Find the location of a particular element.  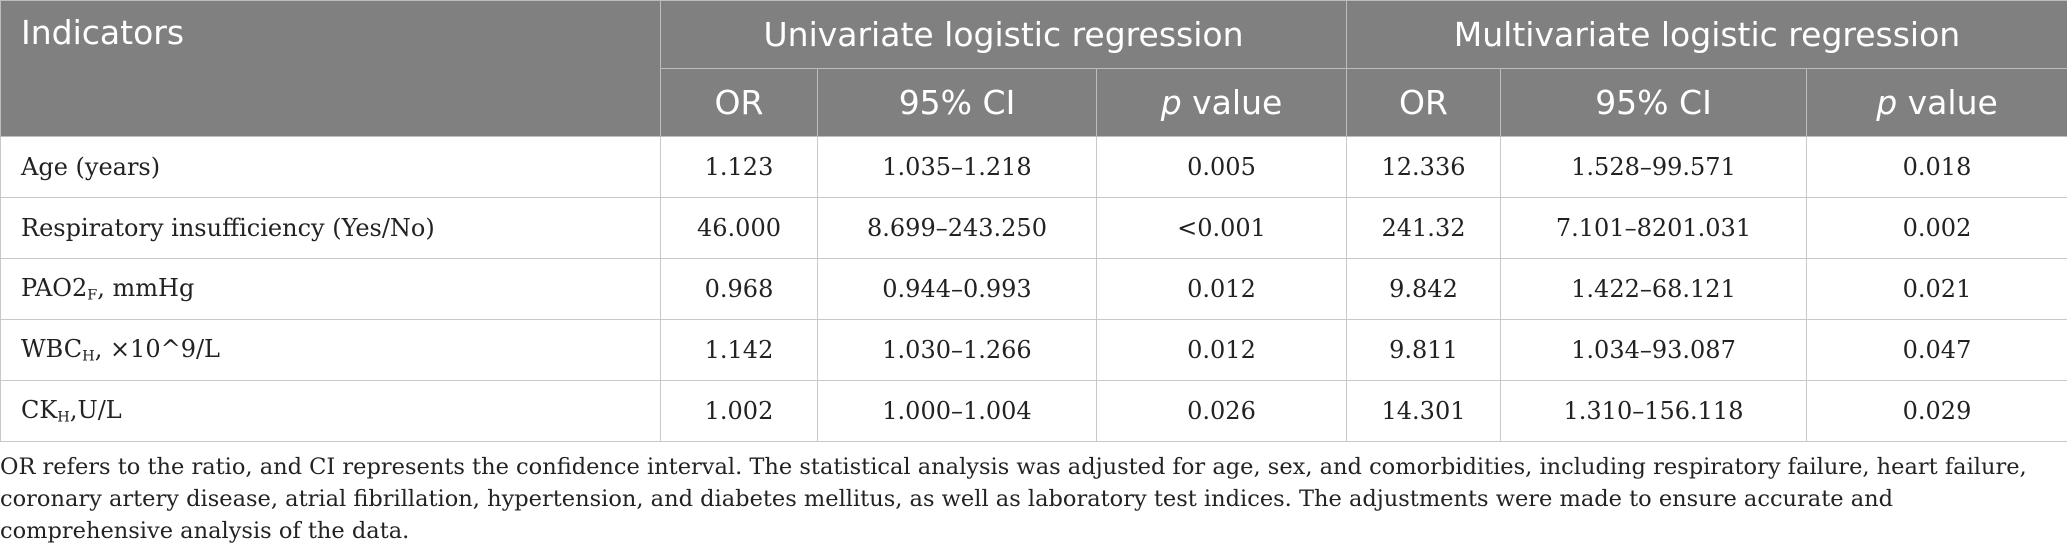

cell-univariate-p: 0.005 is located at coordinates (1222, 167).